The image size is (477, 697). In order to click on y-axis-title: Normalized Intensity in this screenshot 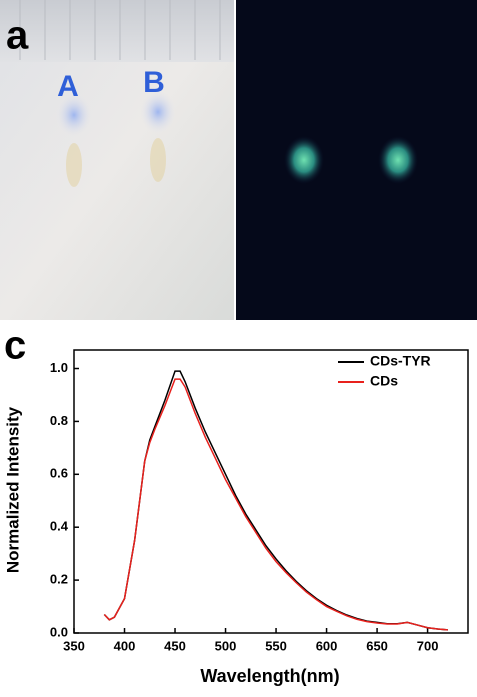, I will do `click(12, 489)`.